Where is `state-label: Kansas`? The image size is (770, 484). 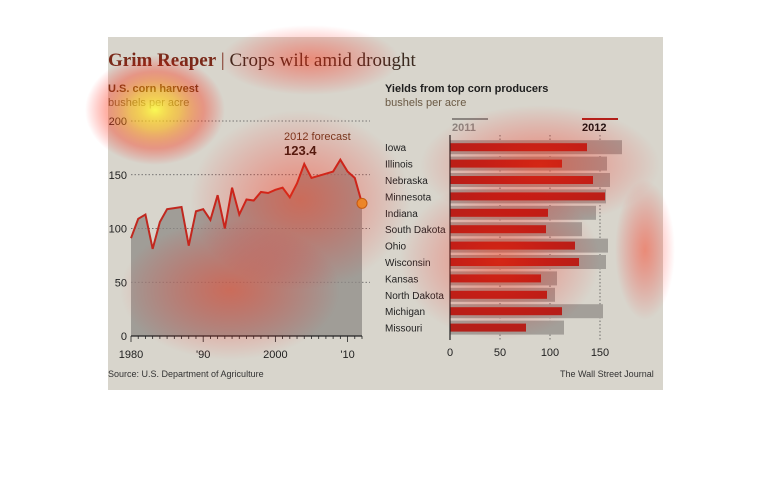 state-label: Kansas is located at coordinates (401, 279).